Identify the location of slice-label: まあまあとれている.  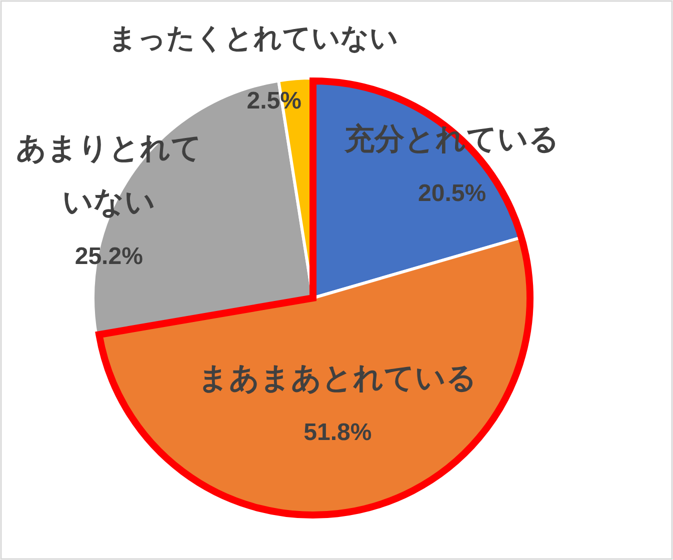
(338, 379).